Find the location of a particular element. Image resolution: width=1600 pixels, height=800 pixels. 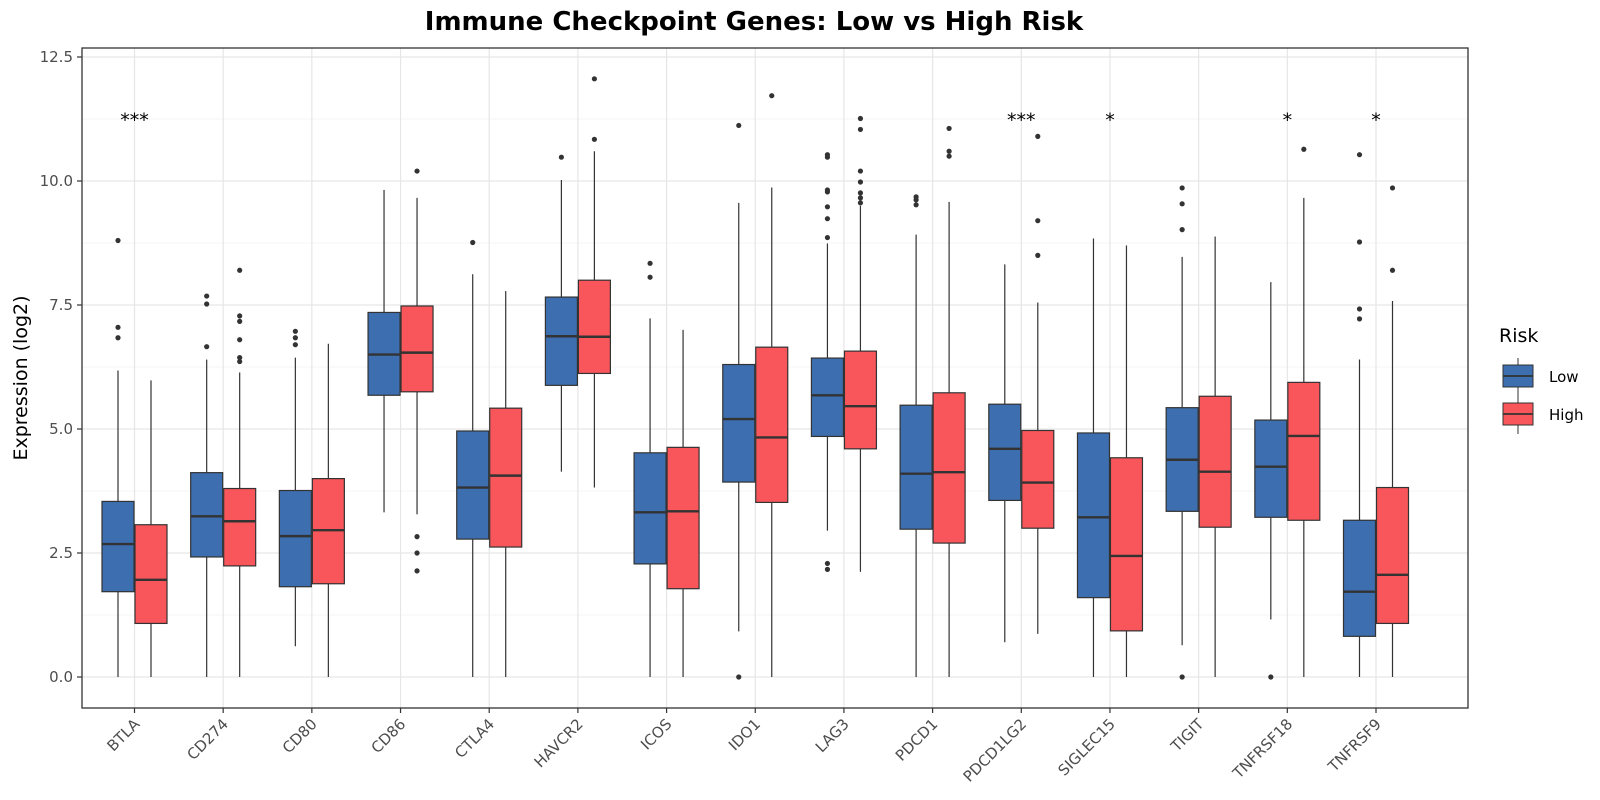

box-high-ido1 is located at coordinates (772, 385).